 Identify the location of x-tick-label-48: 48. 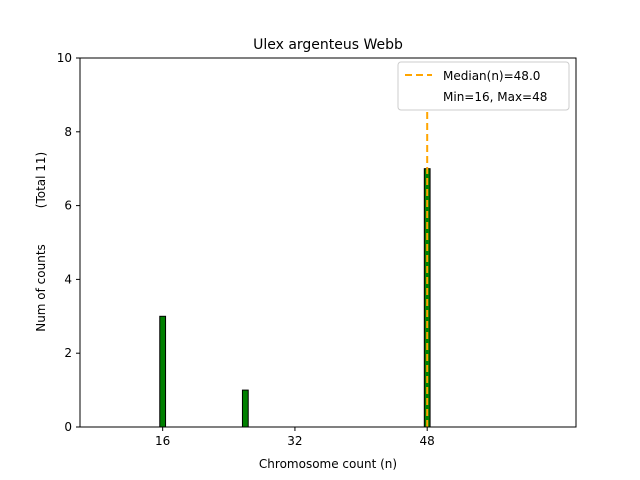
(427, 441).